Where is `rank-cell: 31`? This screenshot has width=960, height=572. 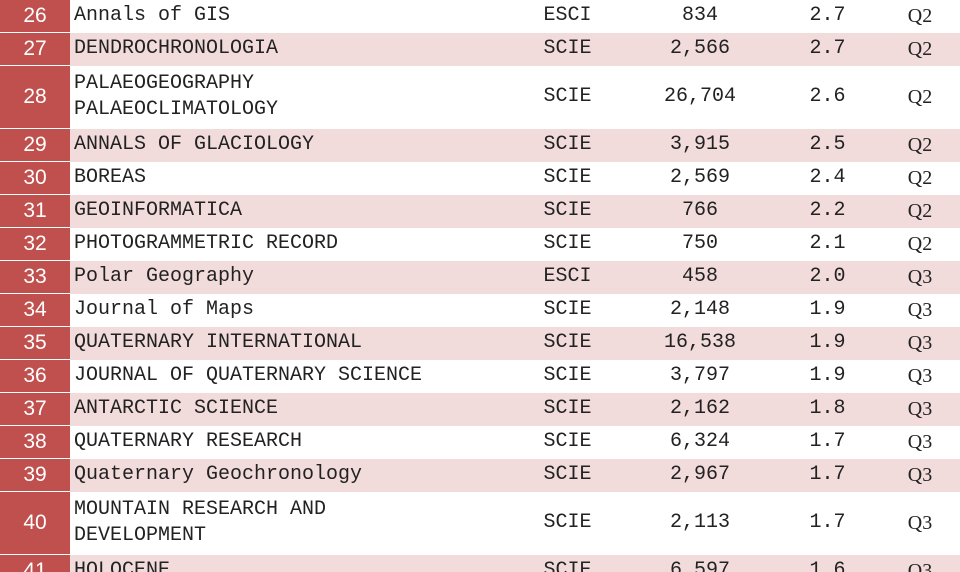 rank-cell: 31 is located at coordinates (35, 211).